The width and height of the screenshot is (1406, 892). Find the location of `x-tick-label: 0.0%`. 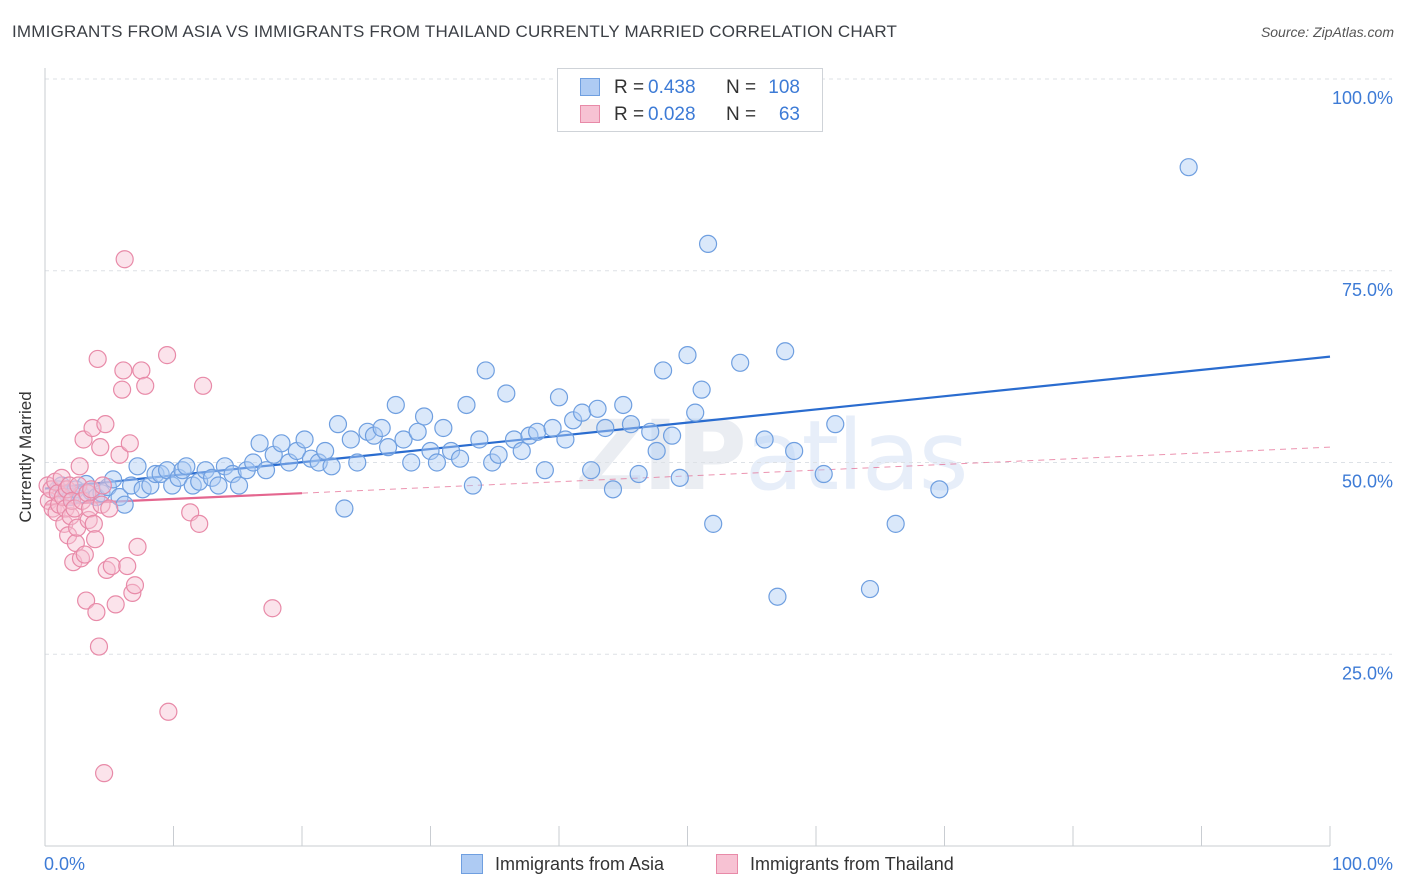

x-tick-label: 0.0% is located at coordinates (64, 864).